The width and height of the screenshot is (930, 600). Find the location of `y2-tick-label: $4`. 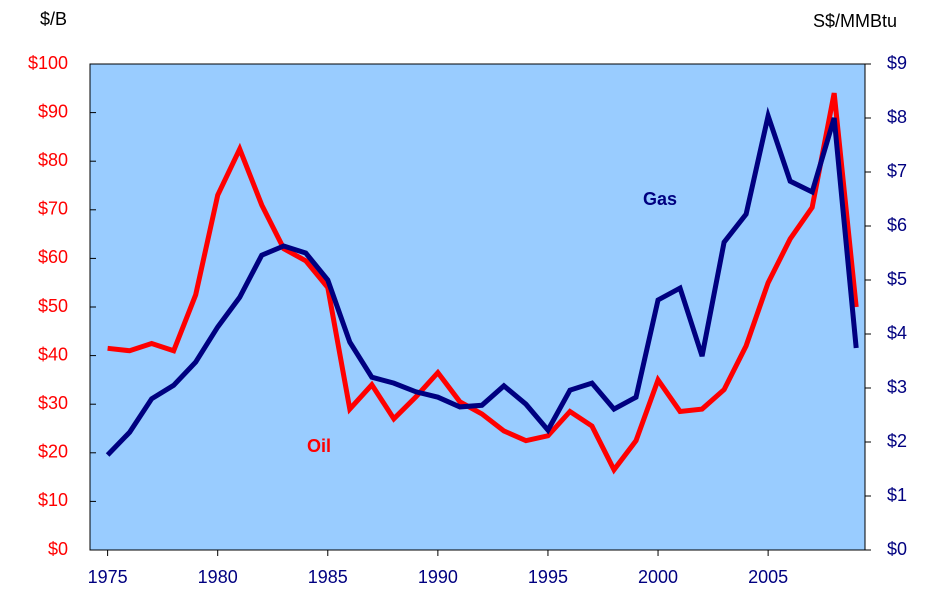

y2-tick-label: $4 is located at coordinates (897, 333).